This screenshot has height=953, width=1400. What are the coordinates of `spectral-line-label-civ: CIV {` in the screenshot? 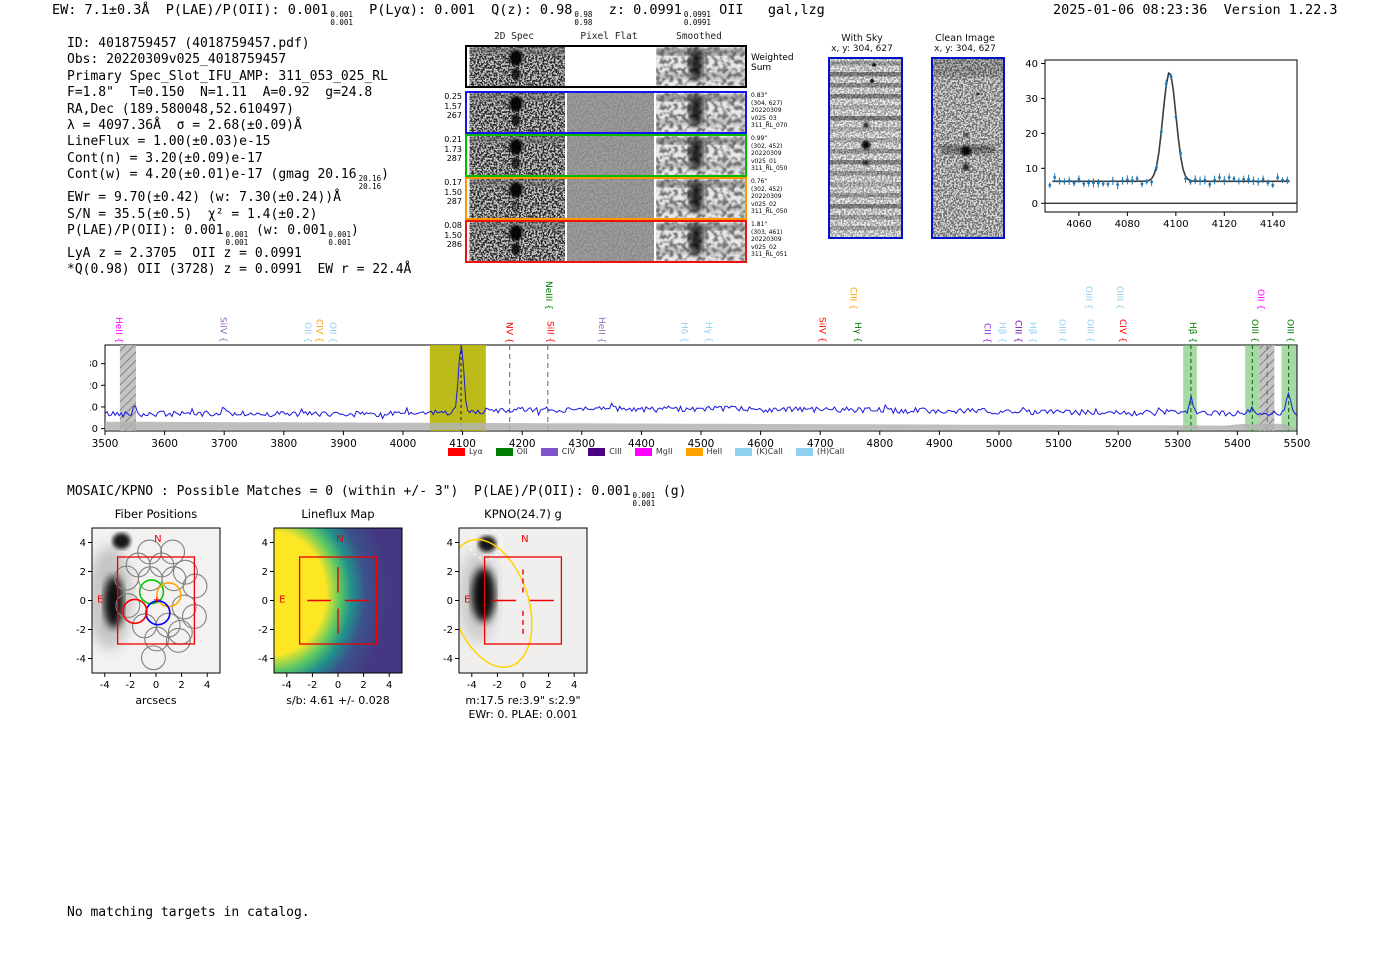 It's located at (1121, 331).